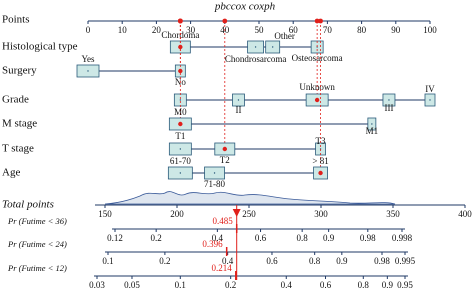 This screenshot has height=289, width=474. Describe the element at coordinates (250, 198) in the screenshot. I see `density-curve` at that location.